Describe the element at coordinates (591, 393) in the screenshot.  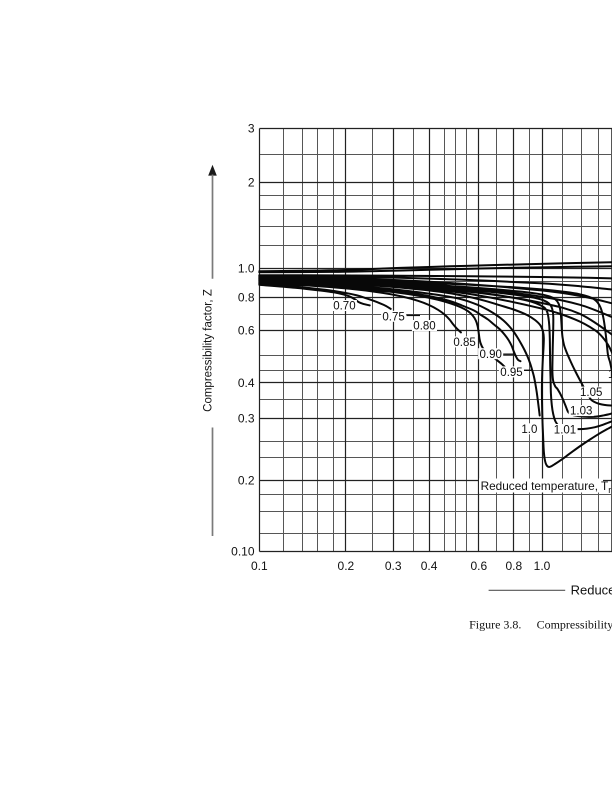
I see `svg-text: 1.05` at that location.